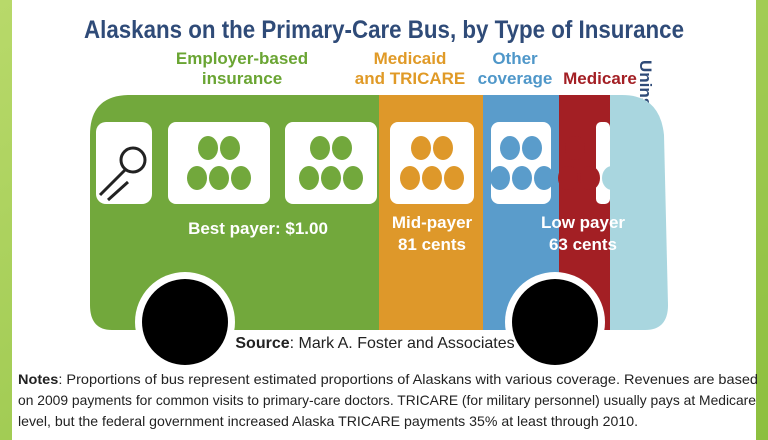 The image size is (768, 440). Describe the element at coordinates (404, 163) in the screenshot. I see `passengers` at that location.